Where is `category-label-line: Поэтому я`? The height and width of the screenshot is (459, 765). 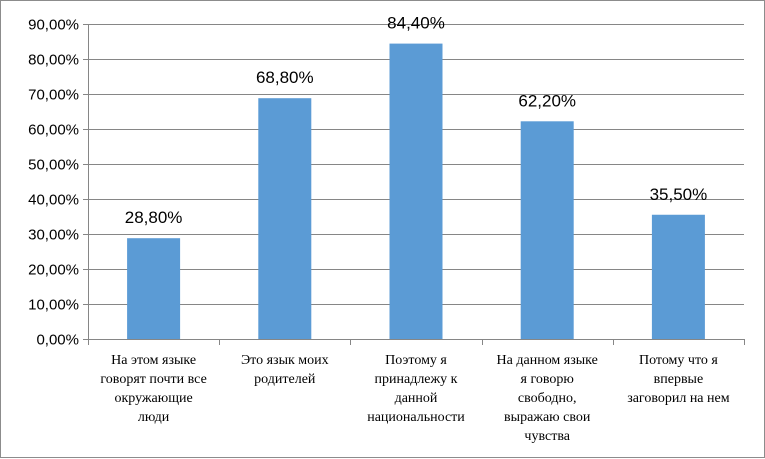
category-label-line: Поэтому я is located at coordinates (416, 360).